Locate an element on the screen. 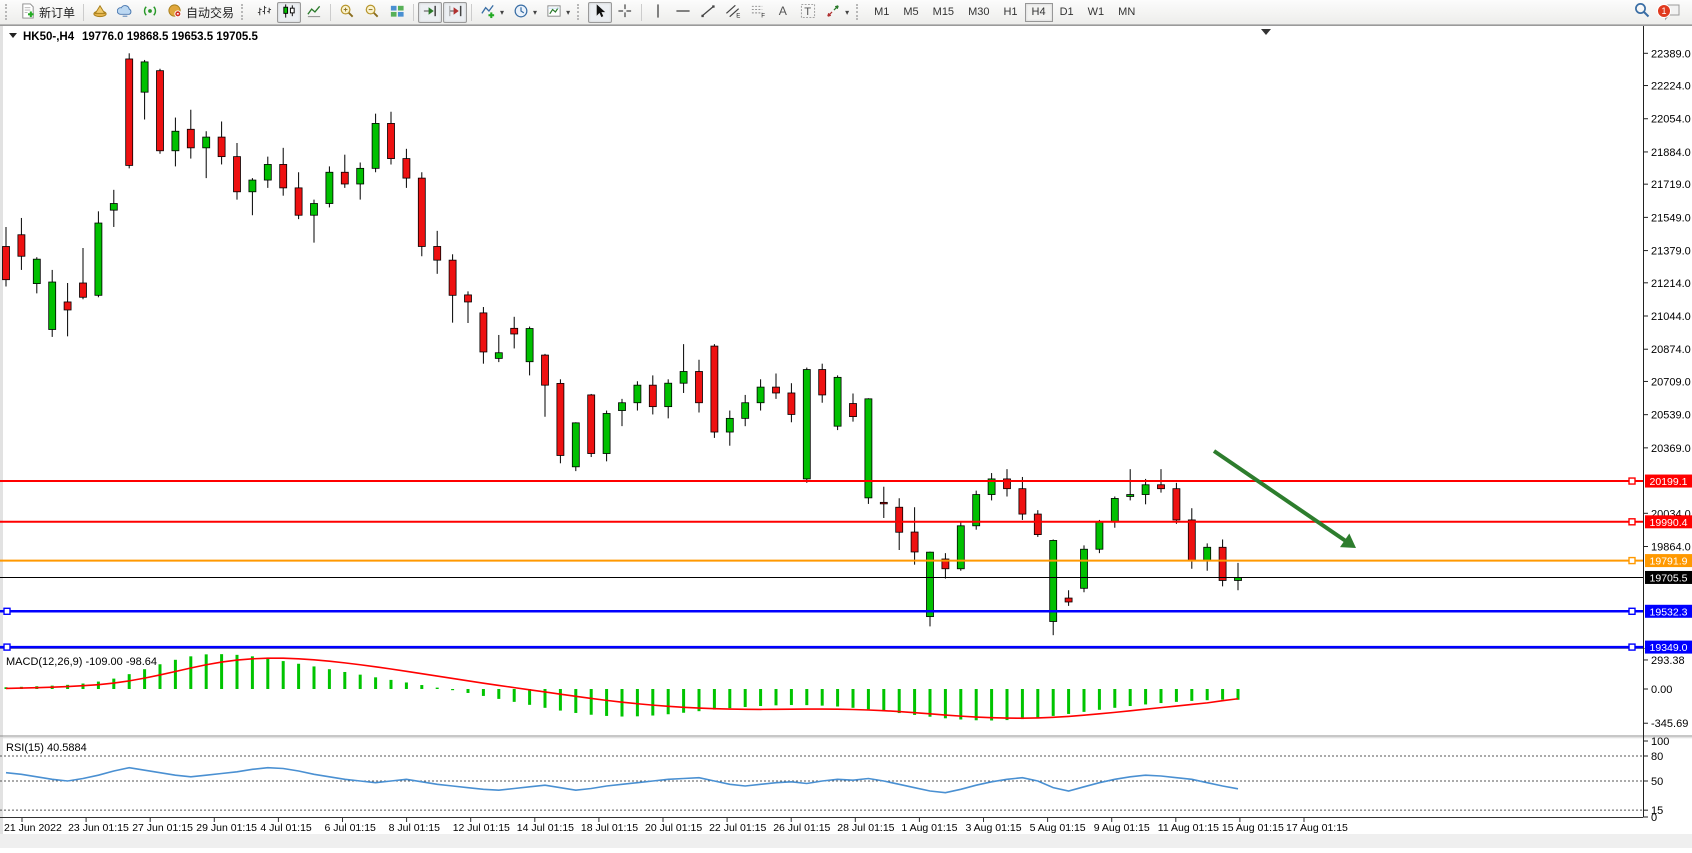  horizontal-line-object: 19990.4 is located at coordinates (846, 522).